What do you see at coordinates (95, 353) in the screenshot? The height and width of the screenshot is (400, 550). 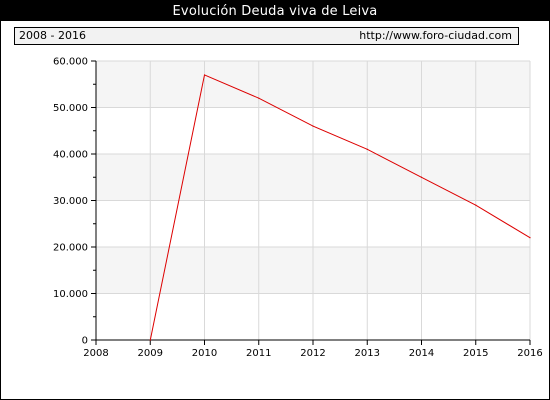 I see `x-tick-label: 2008` at bounding box center [95, 353].